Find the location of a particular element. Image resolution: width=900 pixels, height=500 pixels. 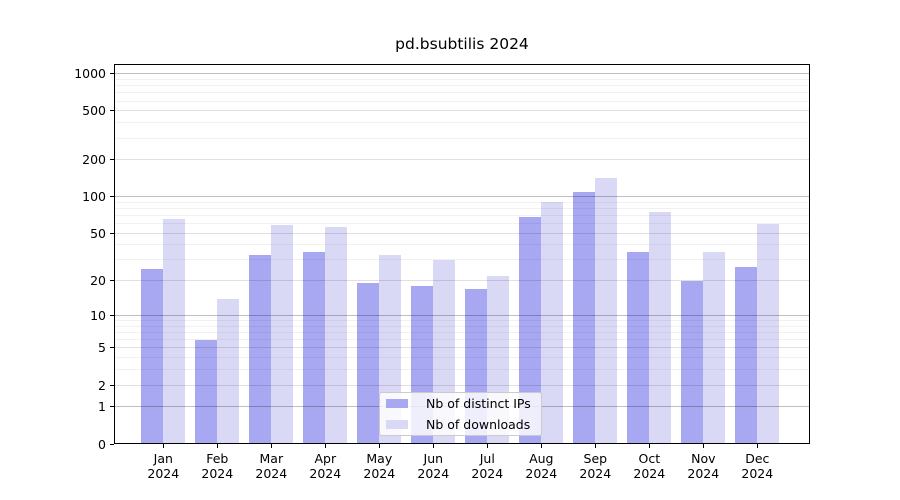

x-tick-mar is located at coordinates (271, 446).